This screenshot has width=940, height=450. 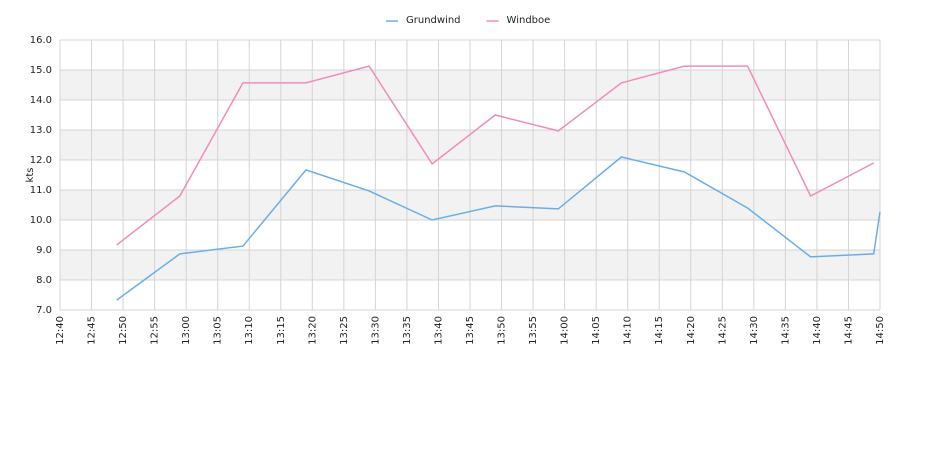 What do you see at coordinates (529, 20) in the screenshot?
I see `legend-label: Windboe` at bounding box center [529, 20].